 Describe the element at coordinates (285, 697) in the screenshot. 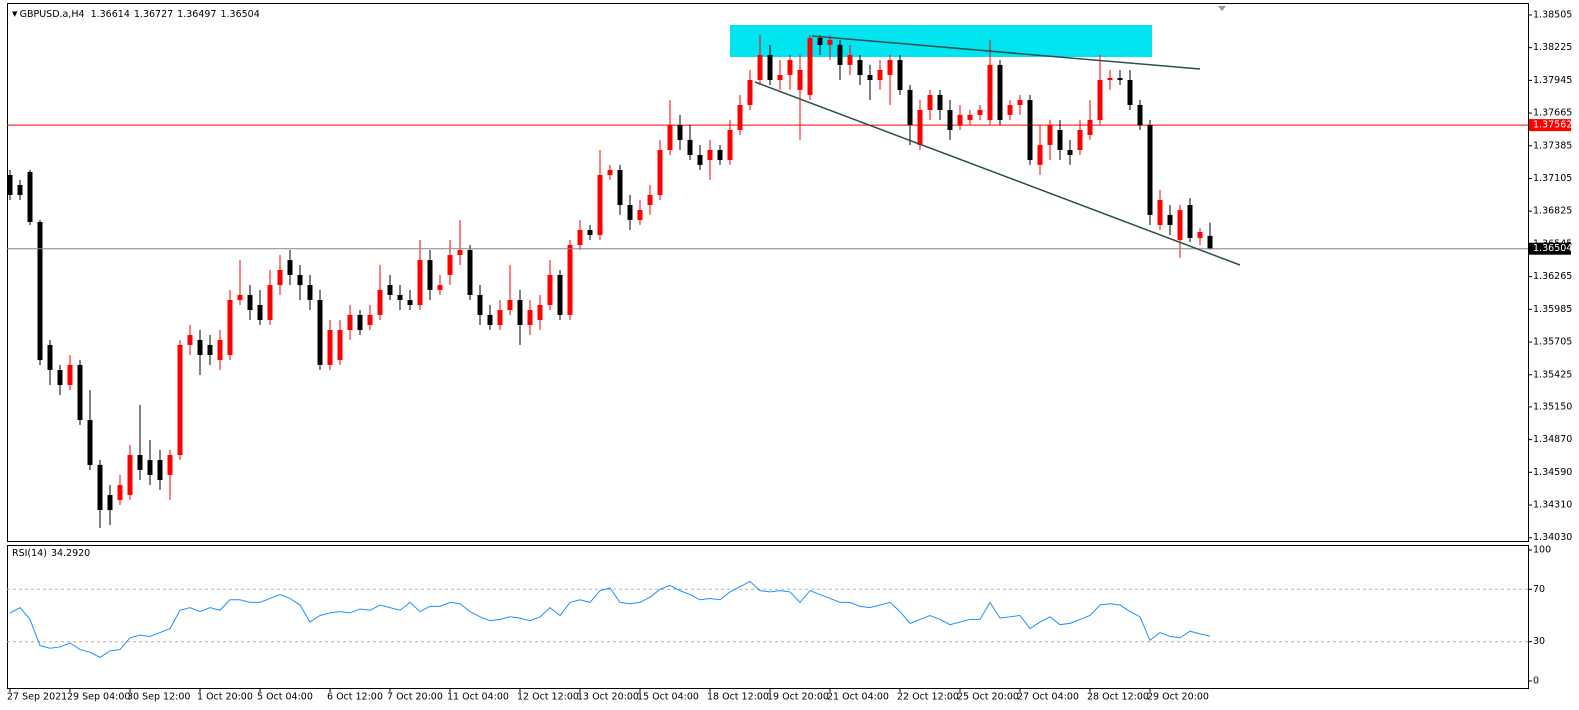

I see `x-tick-label: 5 Oct 04:00` at that location.